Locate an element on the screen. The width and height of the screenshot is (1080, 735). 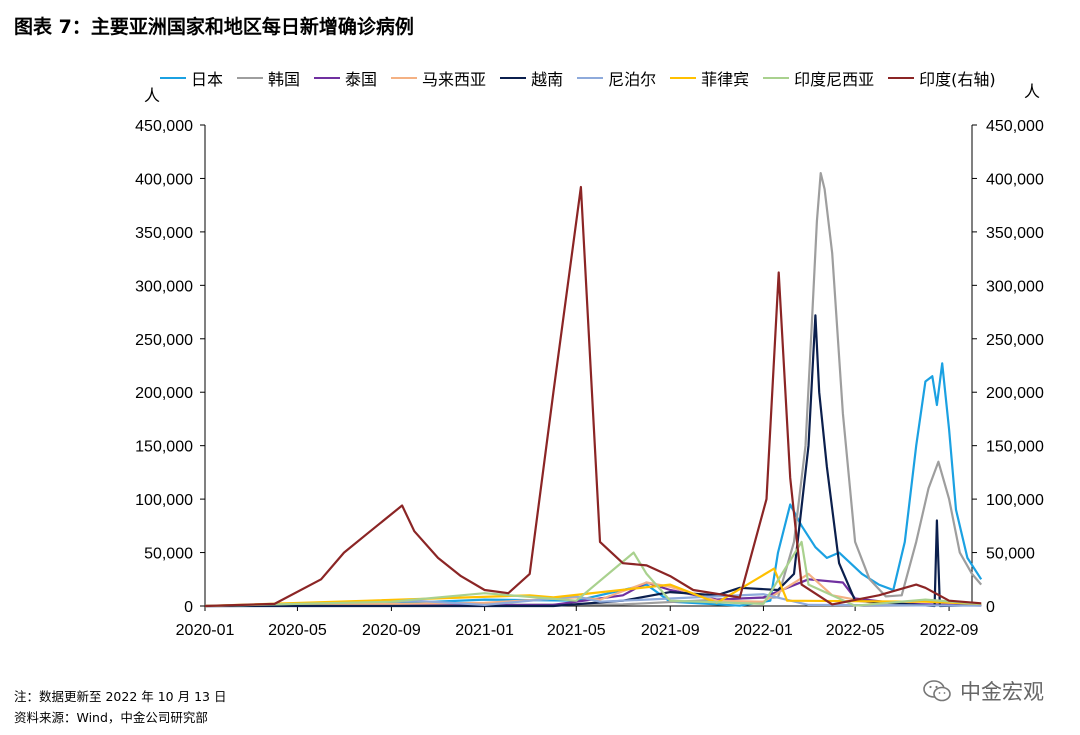
y2-tick-label: 350,000 is located at coordinates (1015, 233).